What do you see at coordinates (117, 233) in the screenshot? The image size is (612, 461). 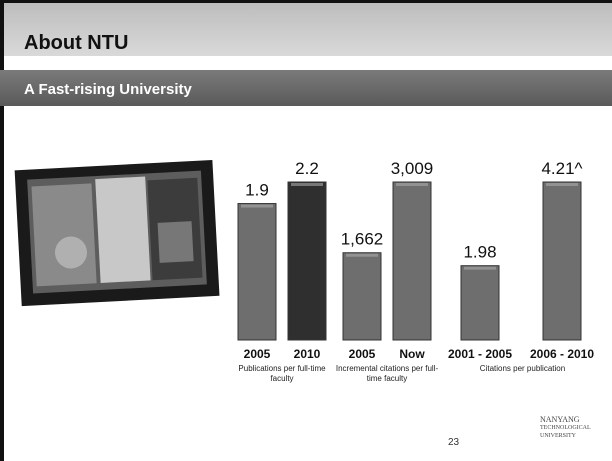 I see `photo` at bounding box center [117, 233].